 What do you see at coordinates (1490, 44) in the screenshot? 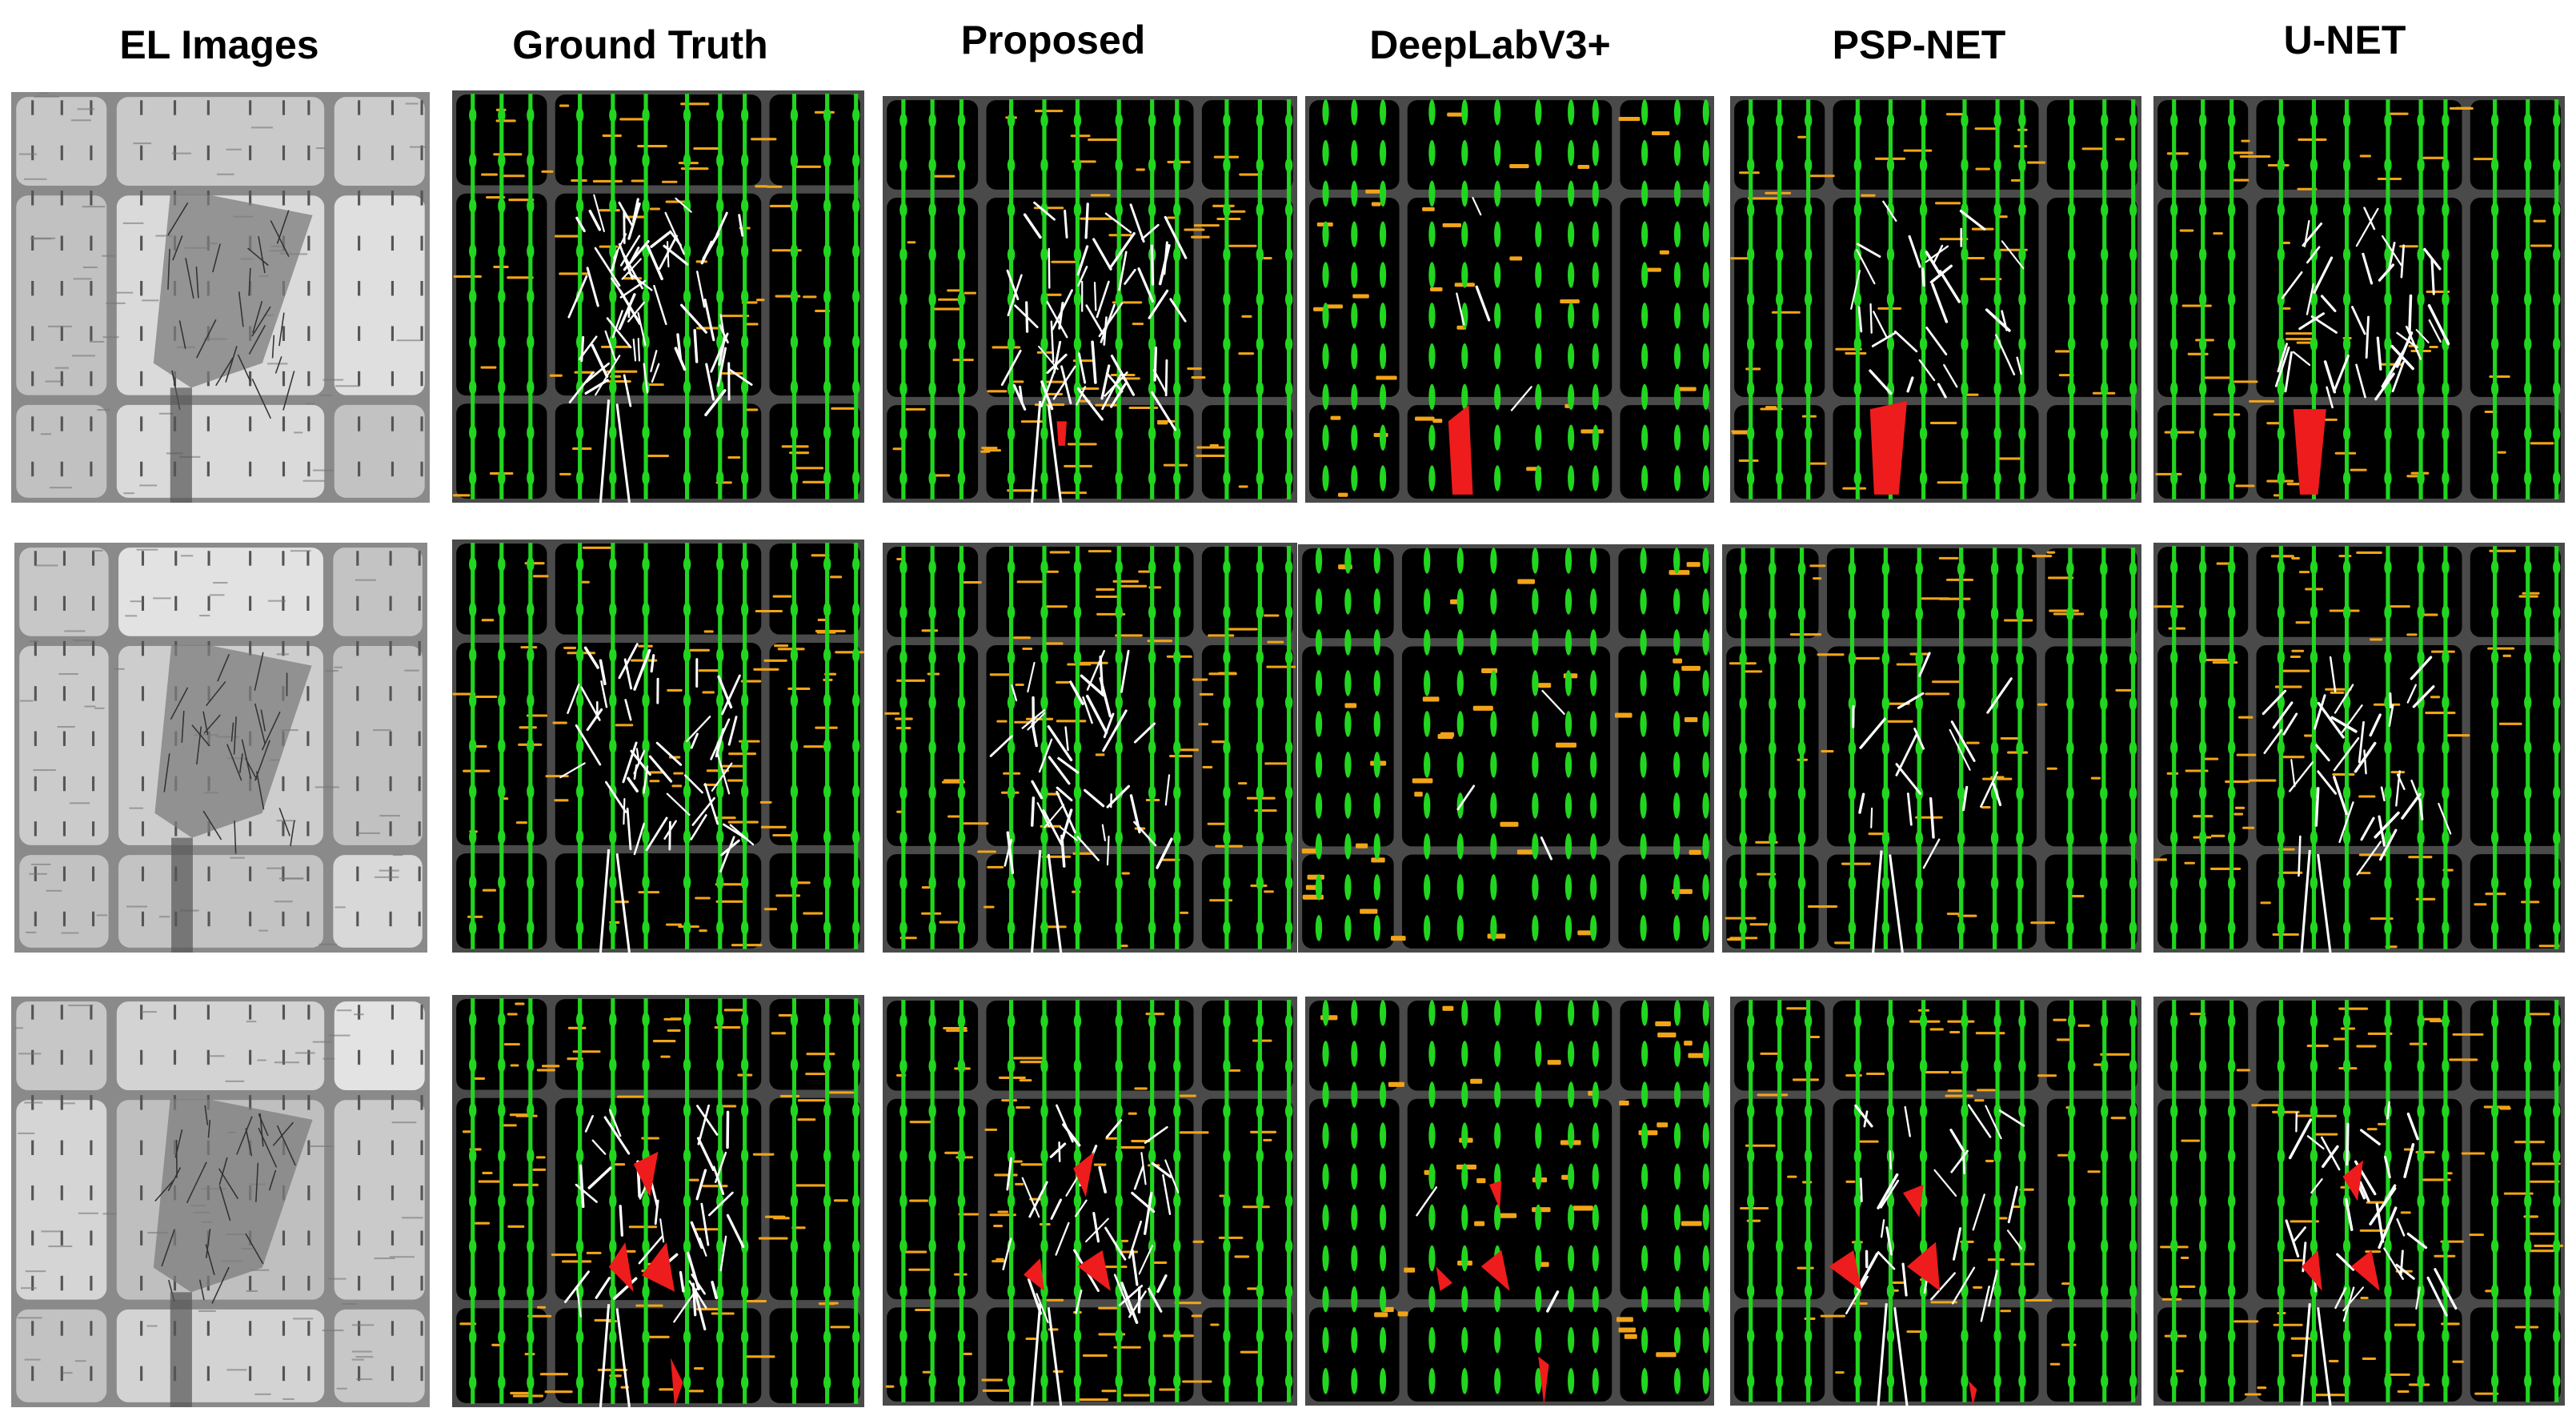
I see `column-title-deeplabv3plus: DeepLabV3+` at bounding box center [1490, 44].